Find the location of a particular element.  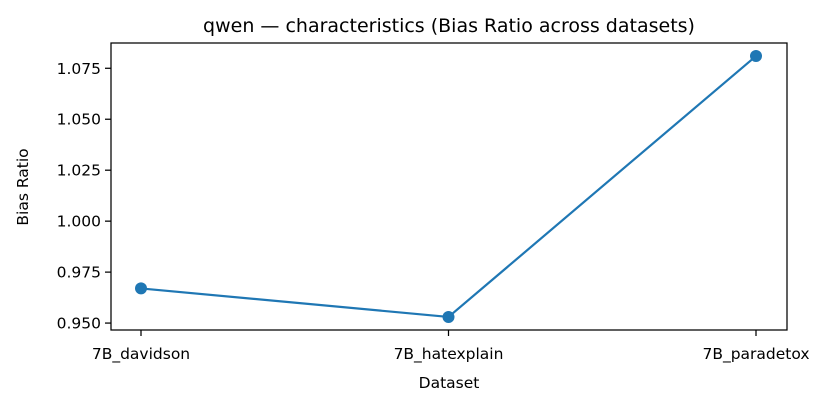

y-axis: 0.950 0.975 1.000 1.025 1.050 1.075 is located at coordinates (84, 196).